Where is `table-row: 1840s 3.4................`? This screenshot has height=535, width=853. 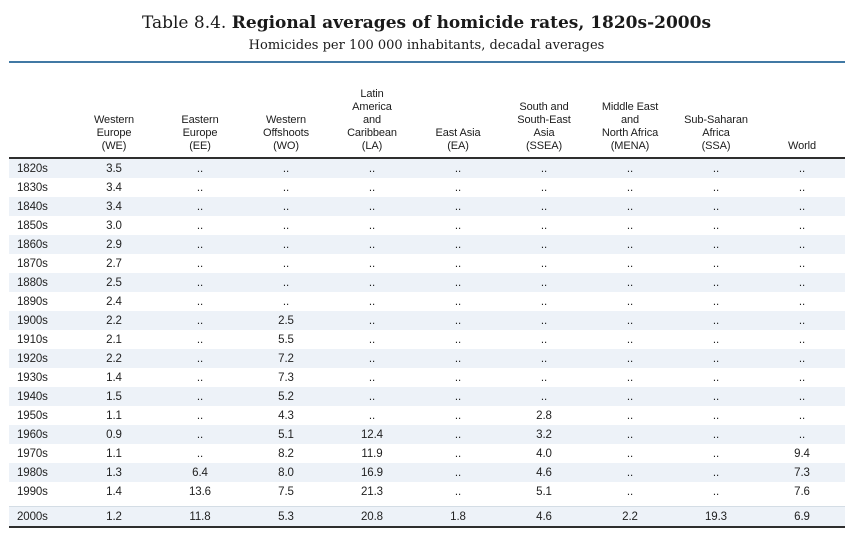 table-row: 1840s 3.4................ is located at coordinates (427, 206).